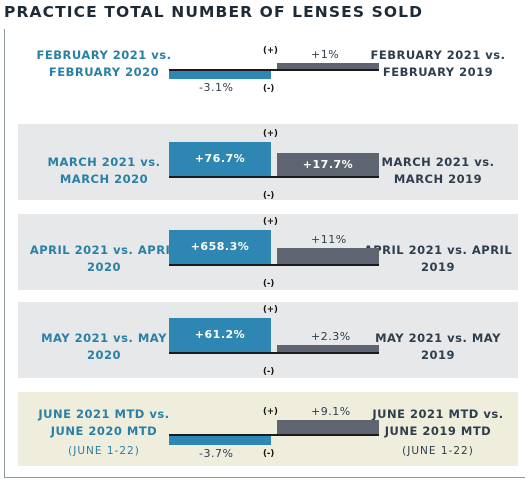 The height and width of the screenshot is (484, 529). I want to click on bar-plot: +76.7% +17.7% (+) (-), so click(274, 162).